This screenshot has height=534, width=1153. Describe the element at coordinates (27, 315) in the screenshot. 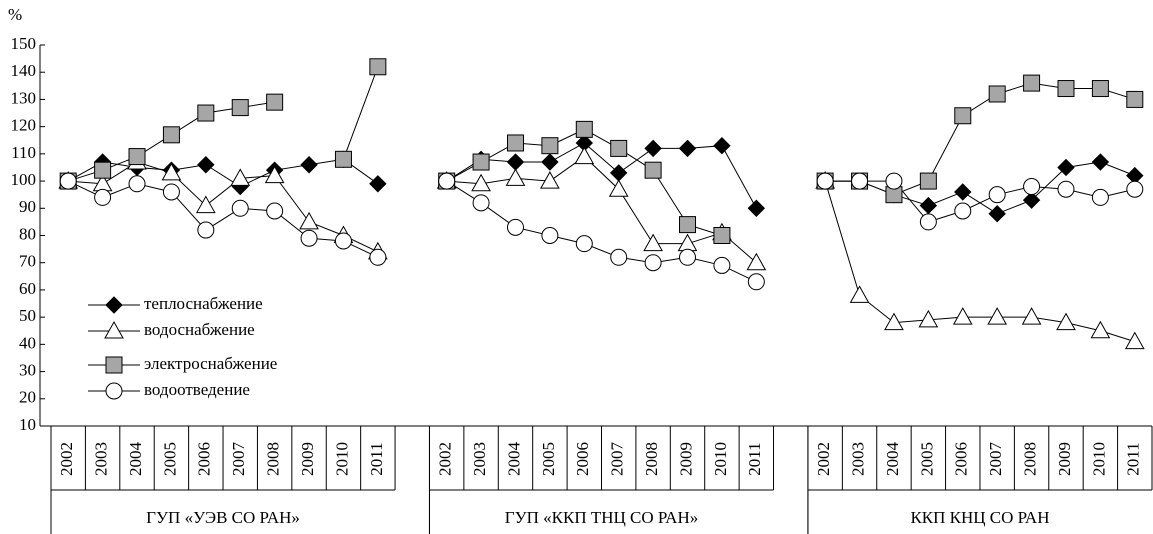

I see `y-tick-label: 50` at that location.